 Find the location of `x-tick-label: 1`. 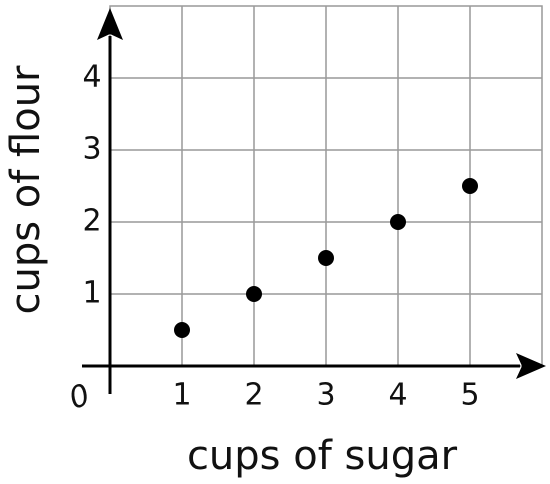

x-tick-label: 1 is located at coordinates (181, 395).